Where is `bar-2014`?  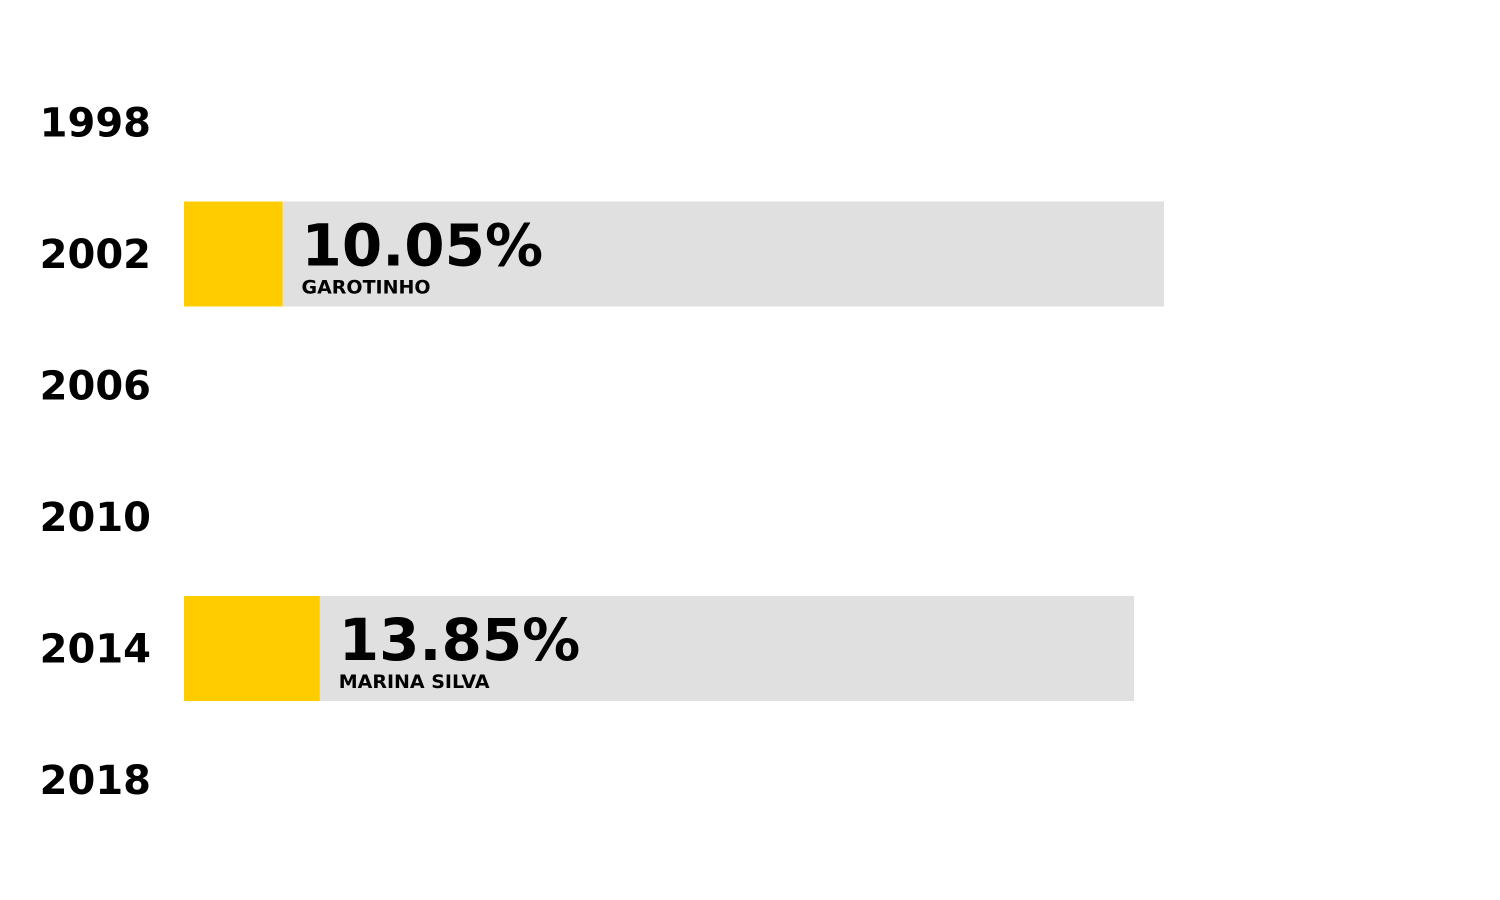
bar-2014 is located at coordinates (252, 648).